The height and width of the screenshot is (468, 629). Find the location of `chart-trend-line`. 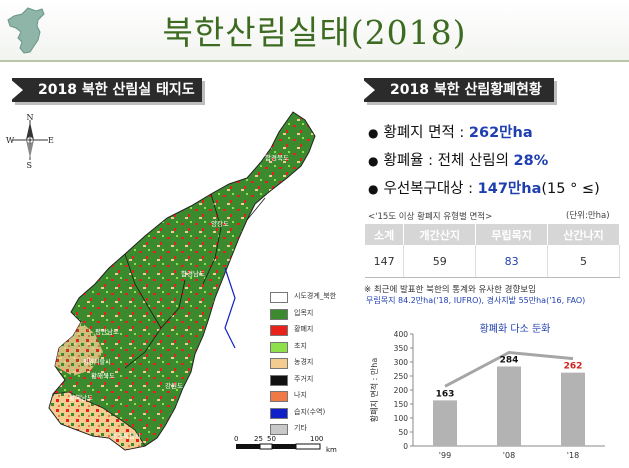

chart-trend-line is located at coordinates (509, 369).